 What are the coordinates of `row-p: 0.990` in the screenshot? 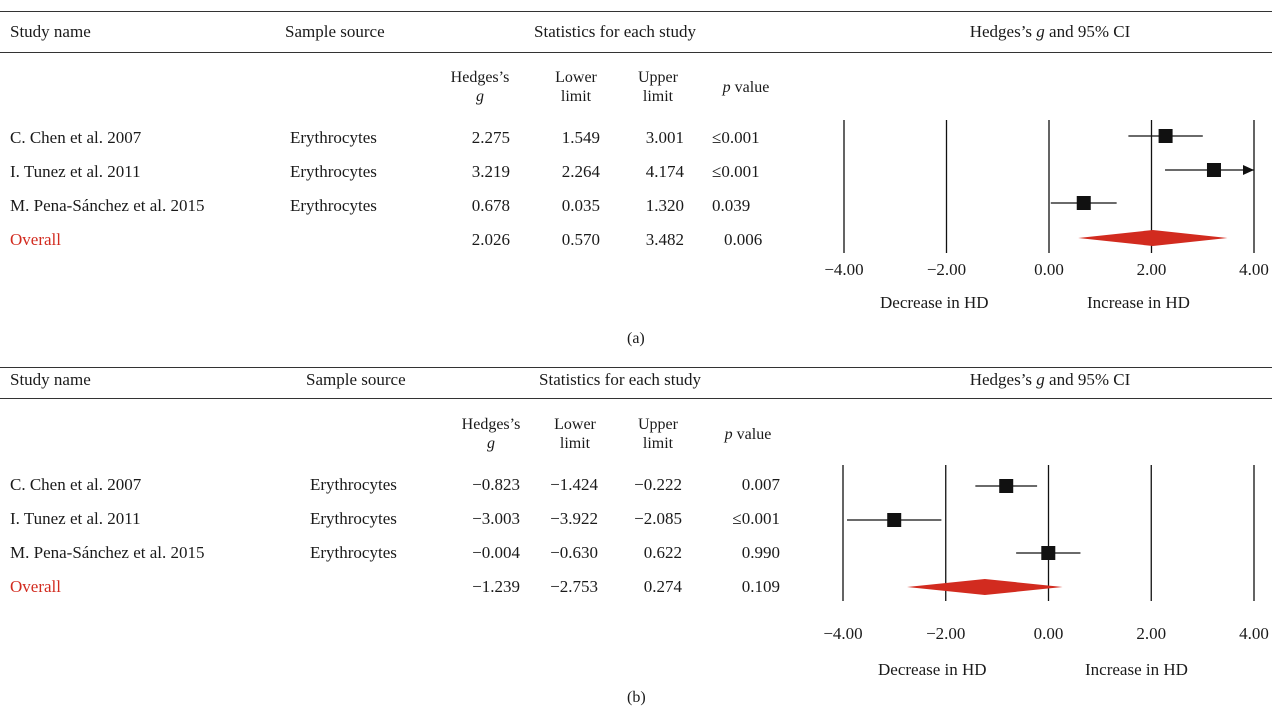 It's located at (760, 552).